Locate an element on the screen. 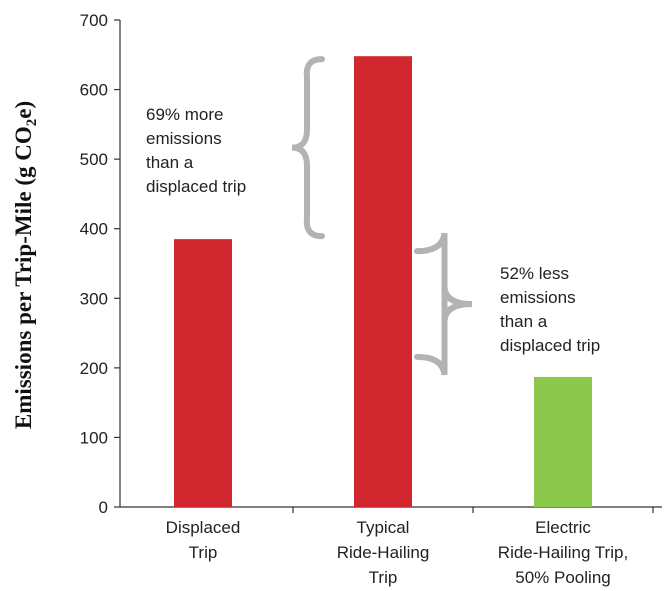 Image resolution: width=666 pixels, height=591 pixels. y-tick-label: 0 is located at coordinates (103, 507).